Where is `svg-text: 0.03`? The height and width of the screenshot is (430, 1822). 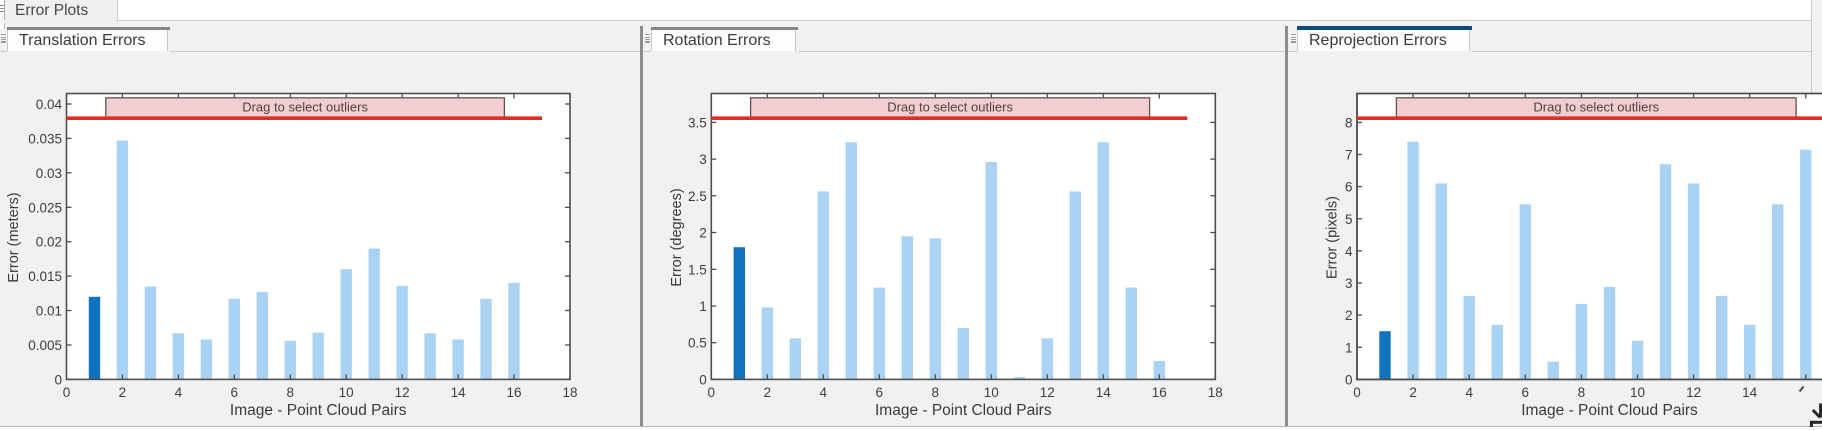
svg-text: 0.03 is located at coordinates (49, 173).